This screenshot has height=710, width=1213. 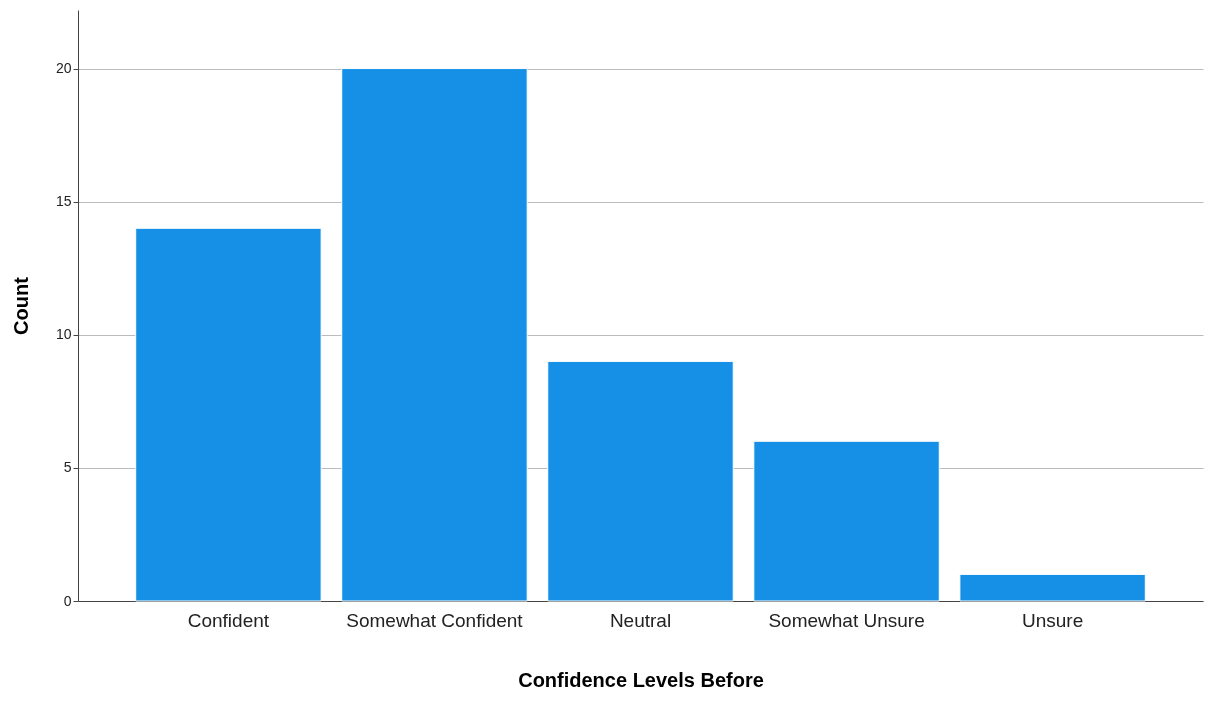 What do you see at coordinates (63, 334) in the screenshot?
I see `y-tick-label: 10` at bounding box center [63, 334].